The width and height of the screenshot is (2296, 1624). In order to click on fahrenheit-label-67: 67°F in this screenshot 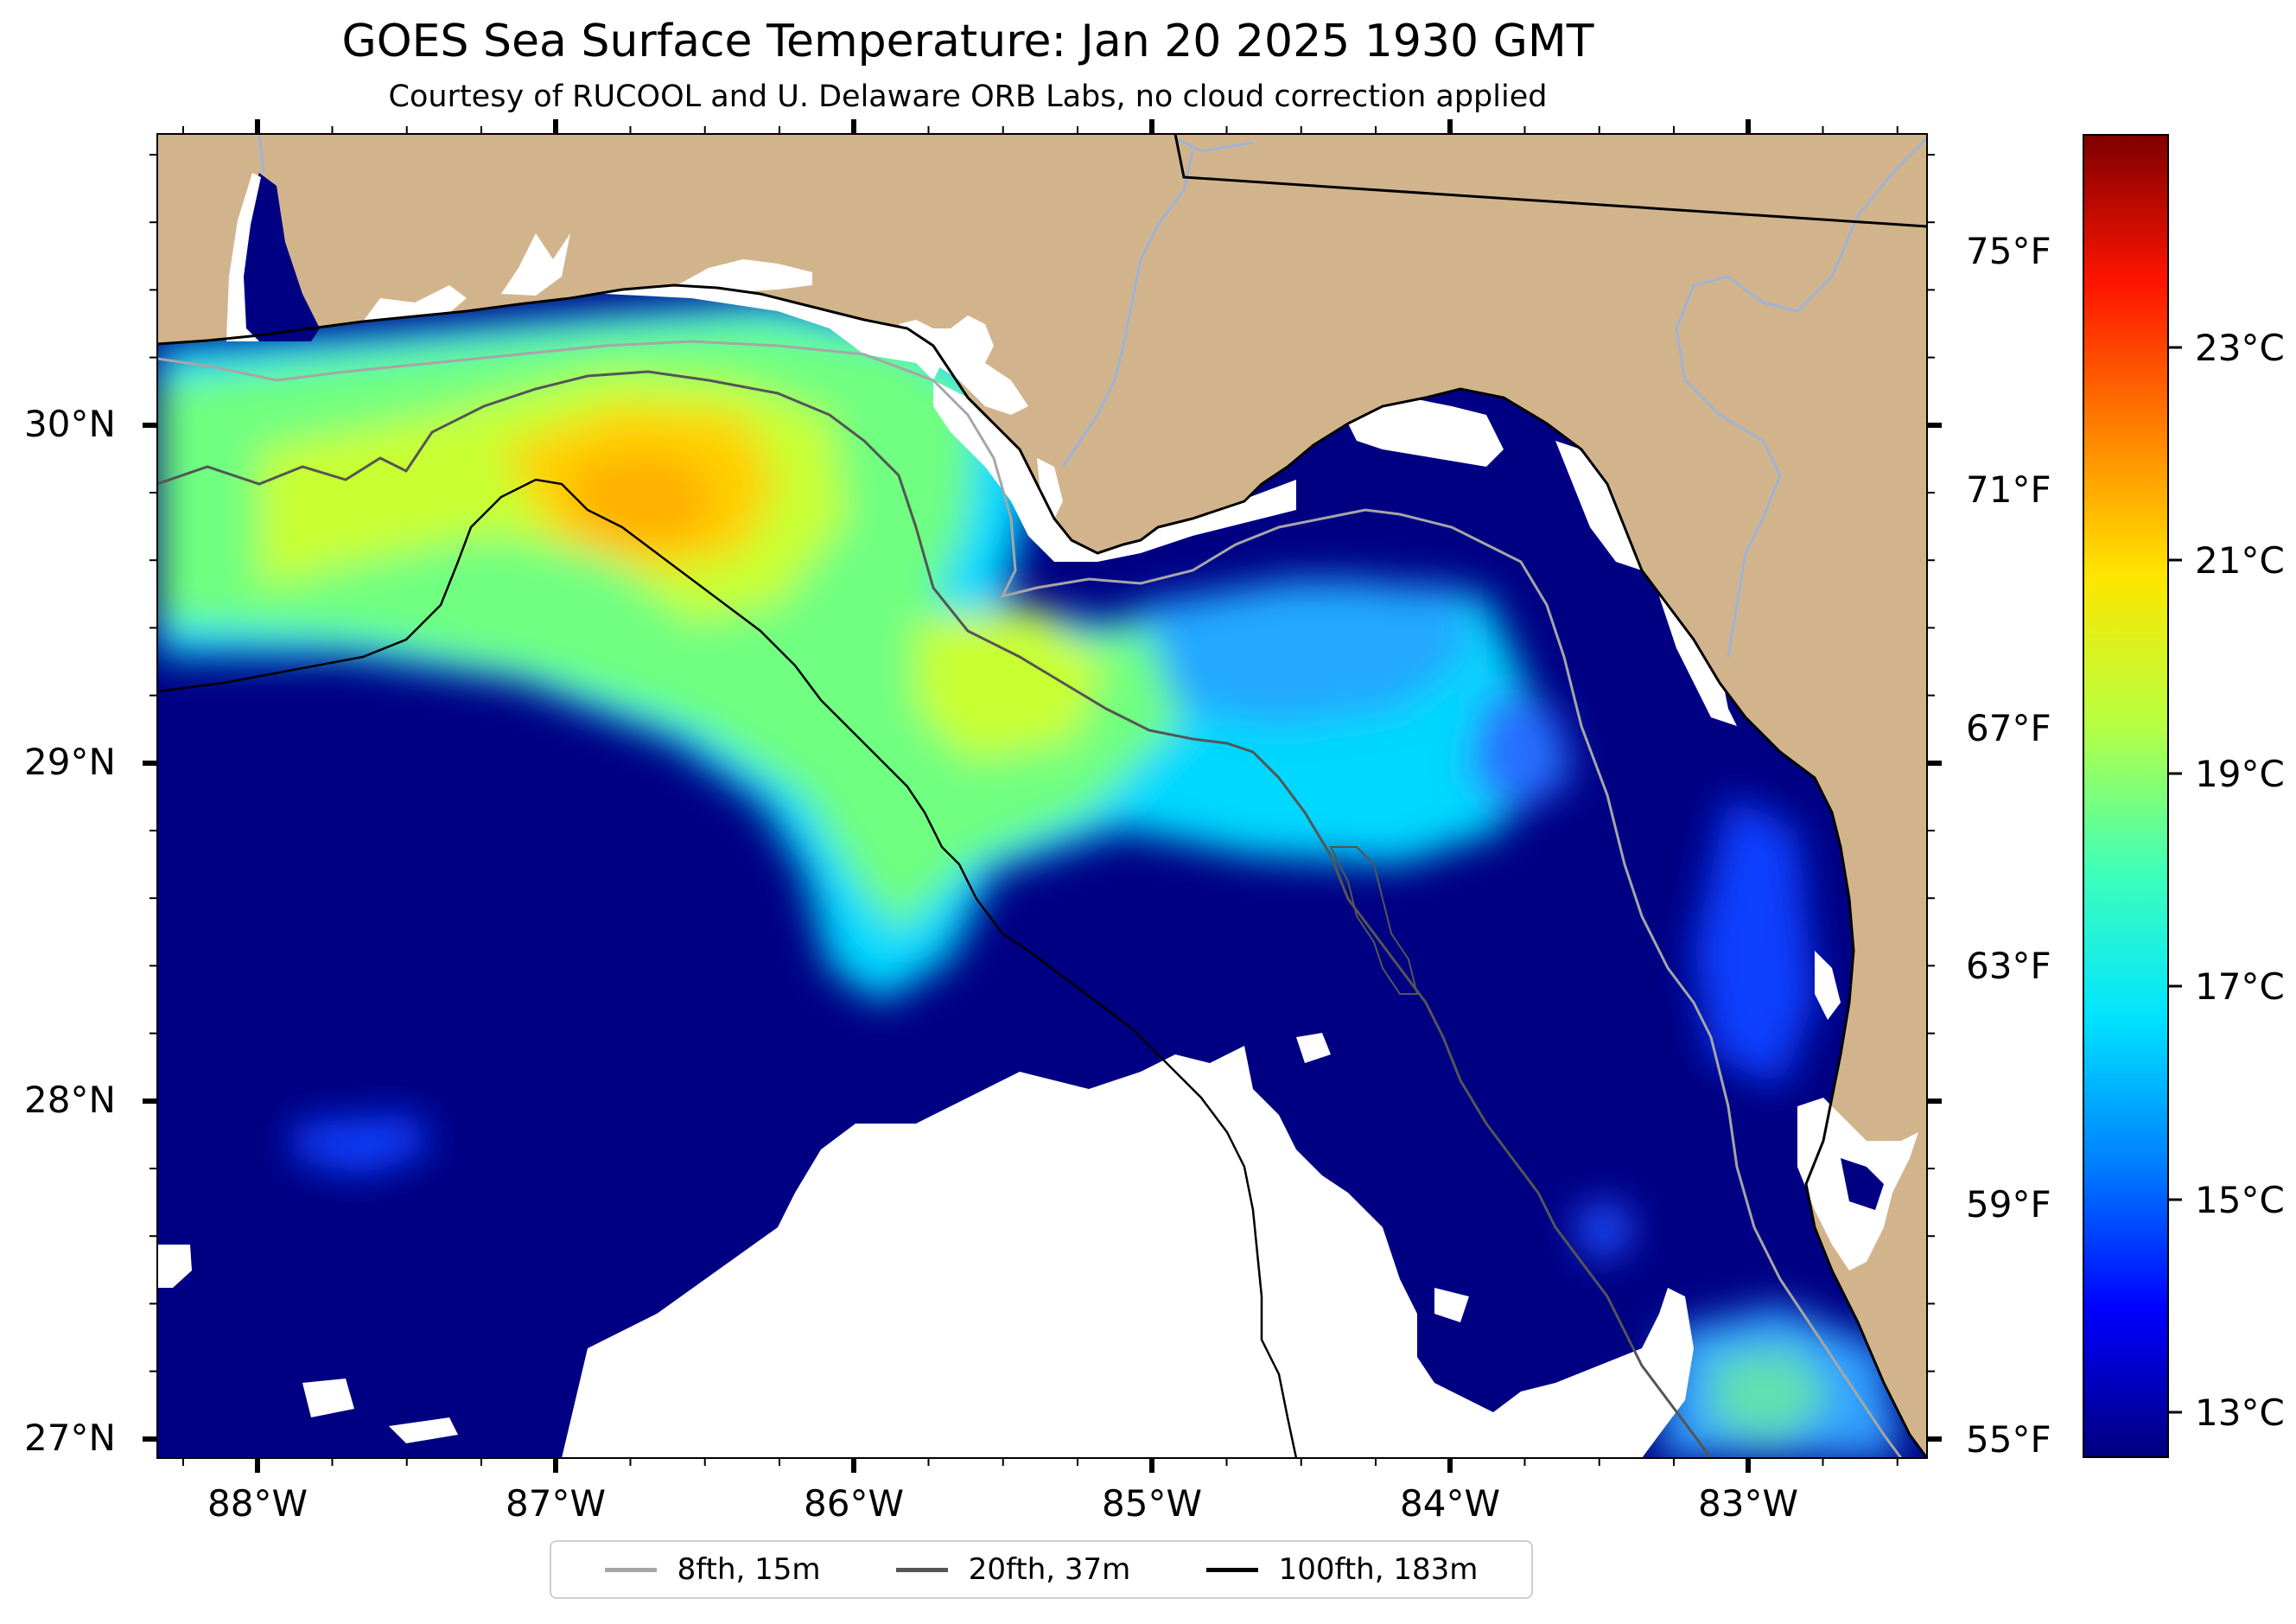, I will do `click(2008, 728)`.